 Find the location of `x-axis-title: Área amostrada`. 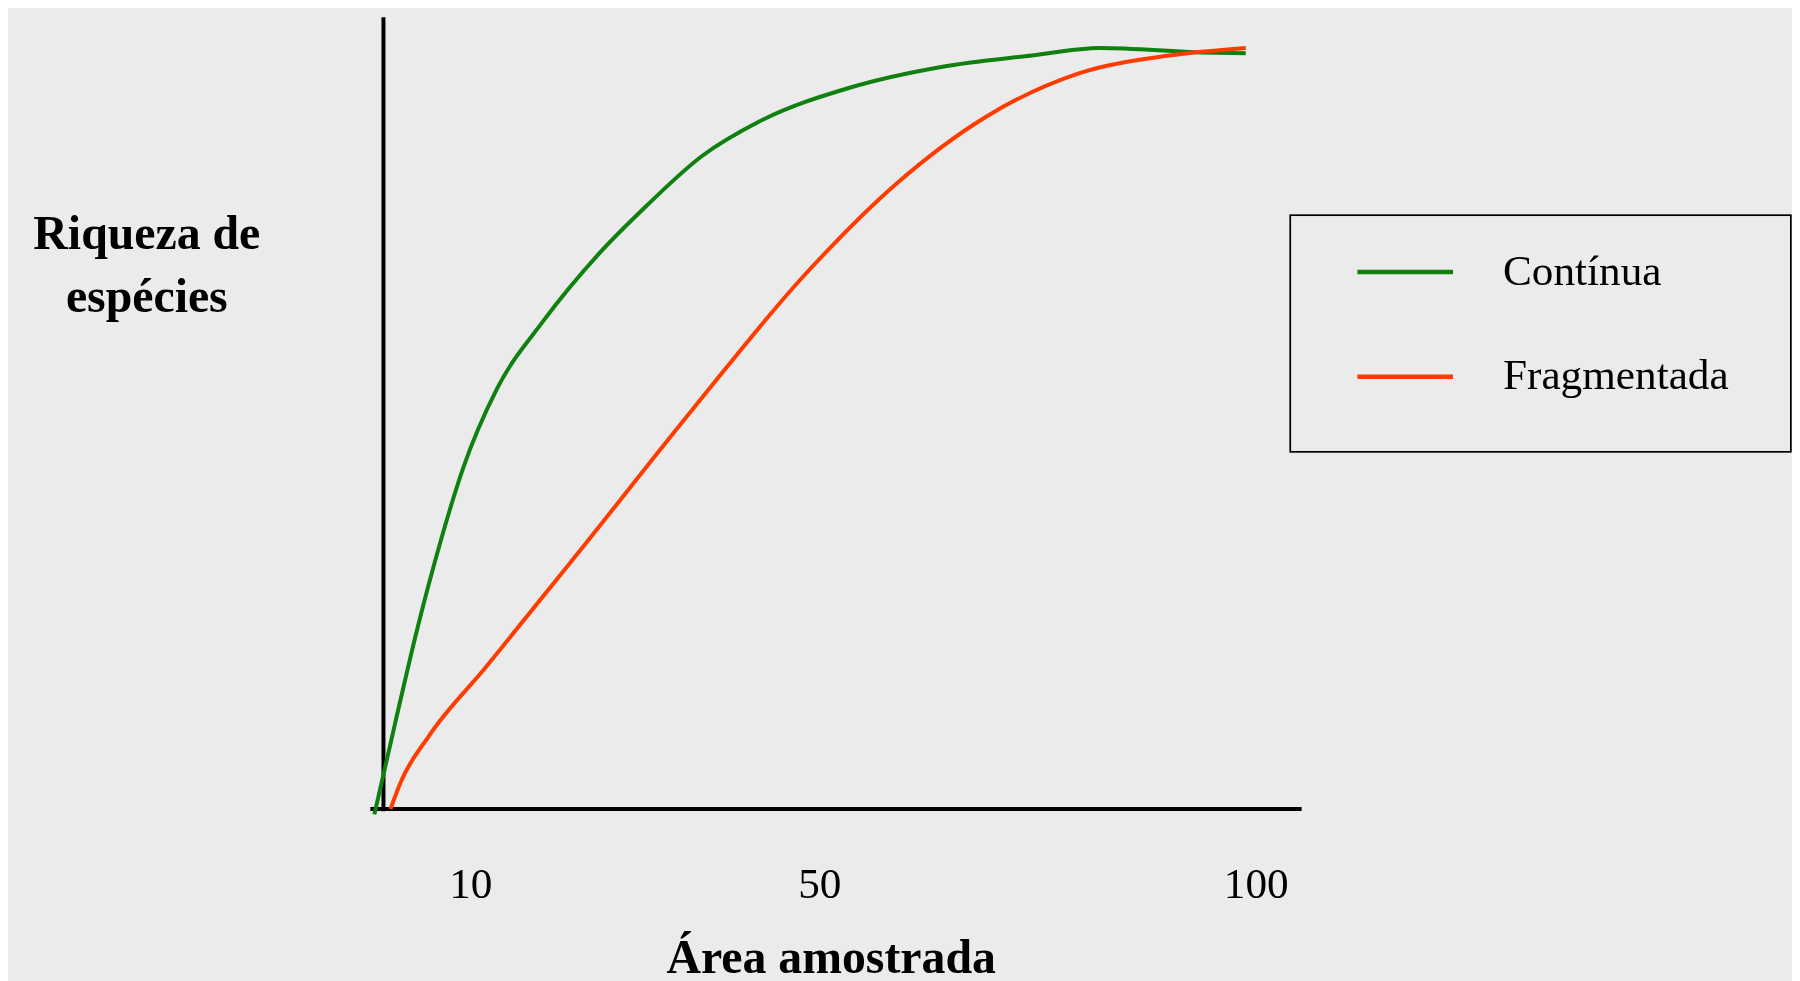

x-axis-title: Área amostrada is located at coordinates (831, 955).